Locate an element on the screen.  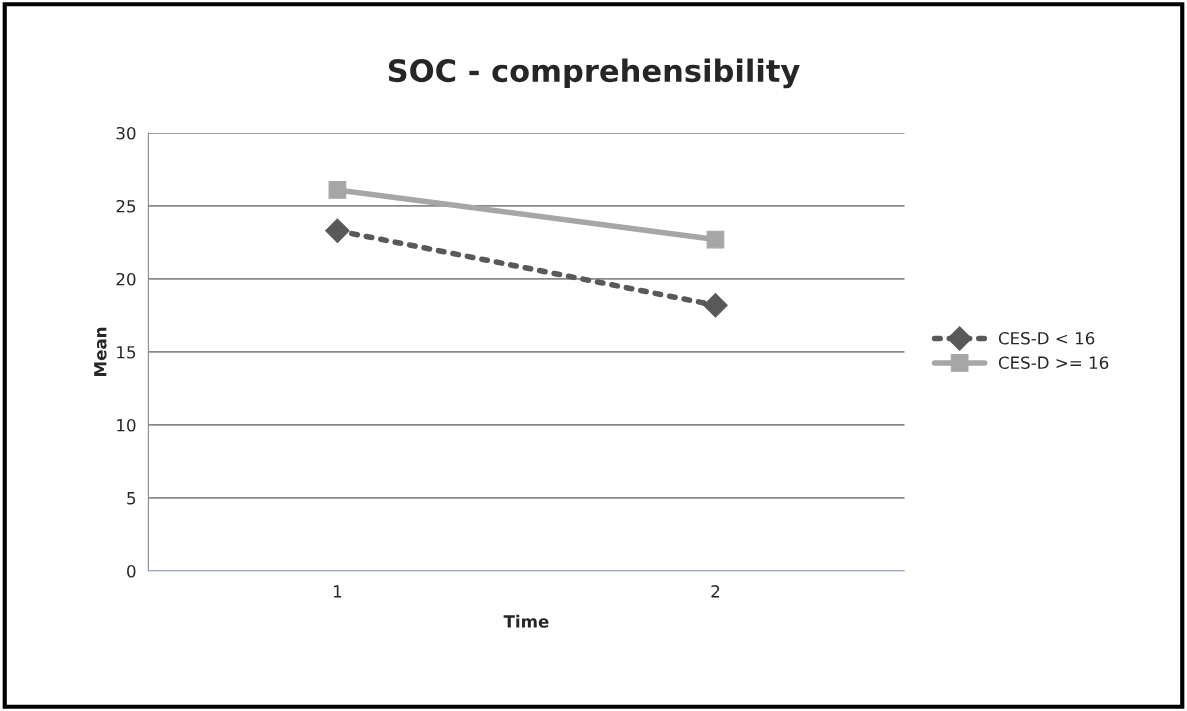
x-axis-title: Time is located at coordinates (526, 621).